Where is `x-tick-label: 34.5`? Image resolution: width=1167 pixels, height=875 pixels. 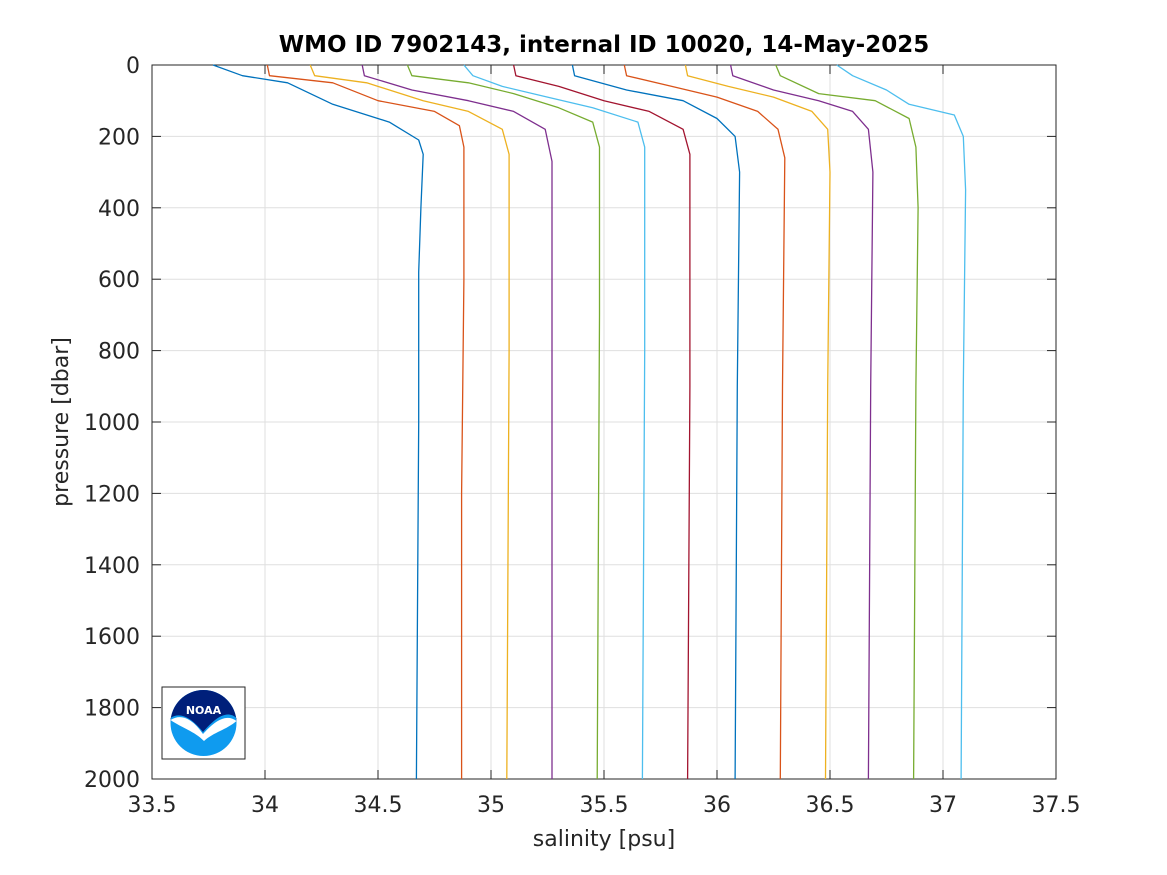
x-tick-label: 34.5 is located at coordinates (378, 805).